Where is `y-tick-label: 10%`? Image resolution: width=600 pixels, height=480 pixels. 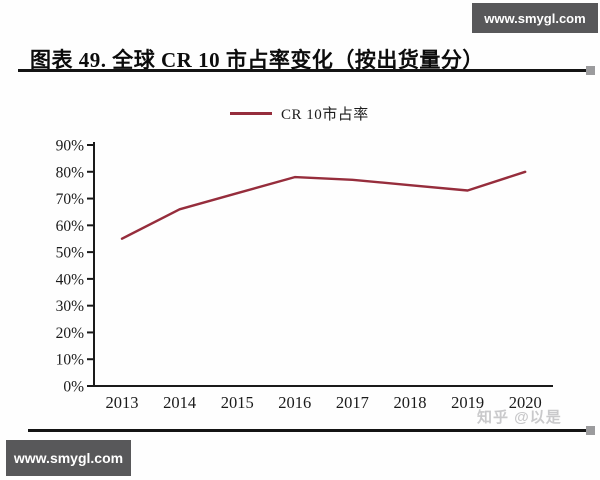 y-tick-label: 10% is located at coordinates (70, 360).